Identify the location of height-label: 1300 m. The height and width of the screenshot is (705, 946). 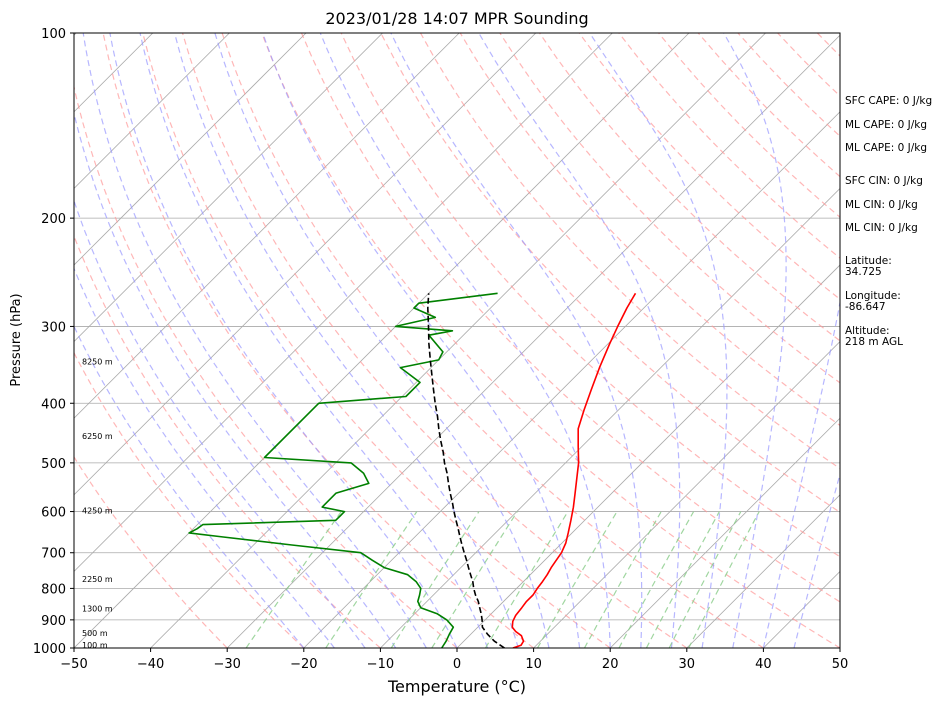
(97, 608).